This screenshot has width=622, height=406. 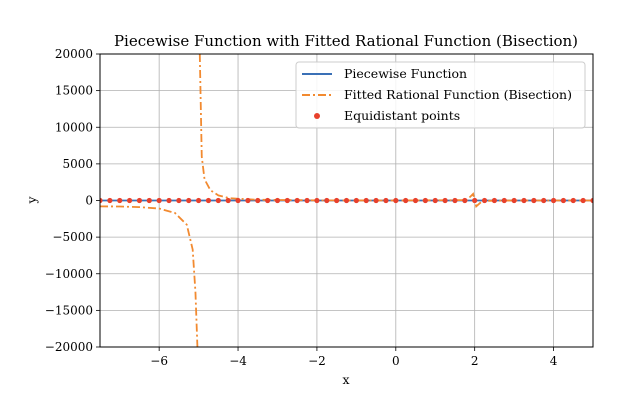 I want to click on x-tick-label: −6, so click(x=159, y=361).